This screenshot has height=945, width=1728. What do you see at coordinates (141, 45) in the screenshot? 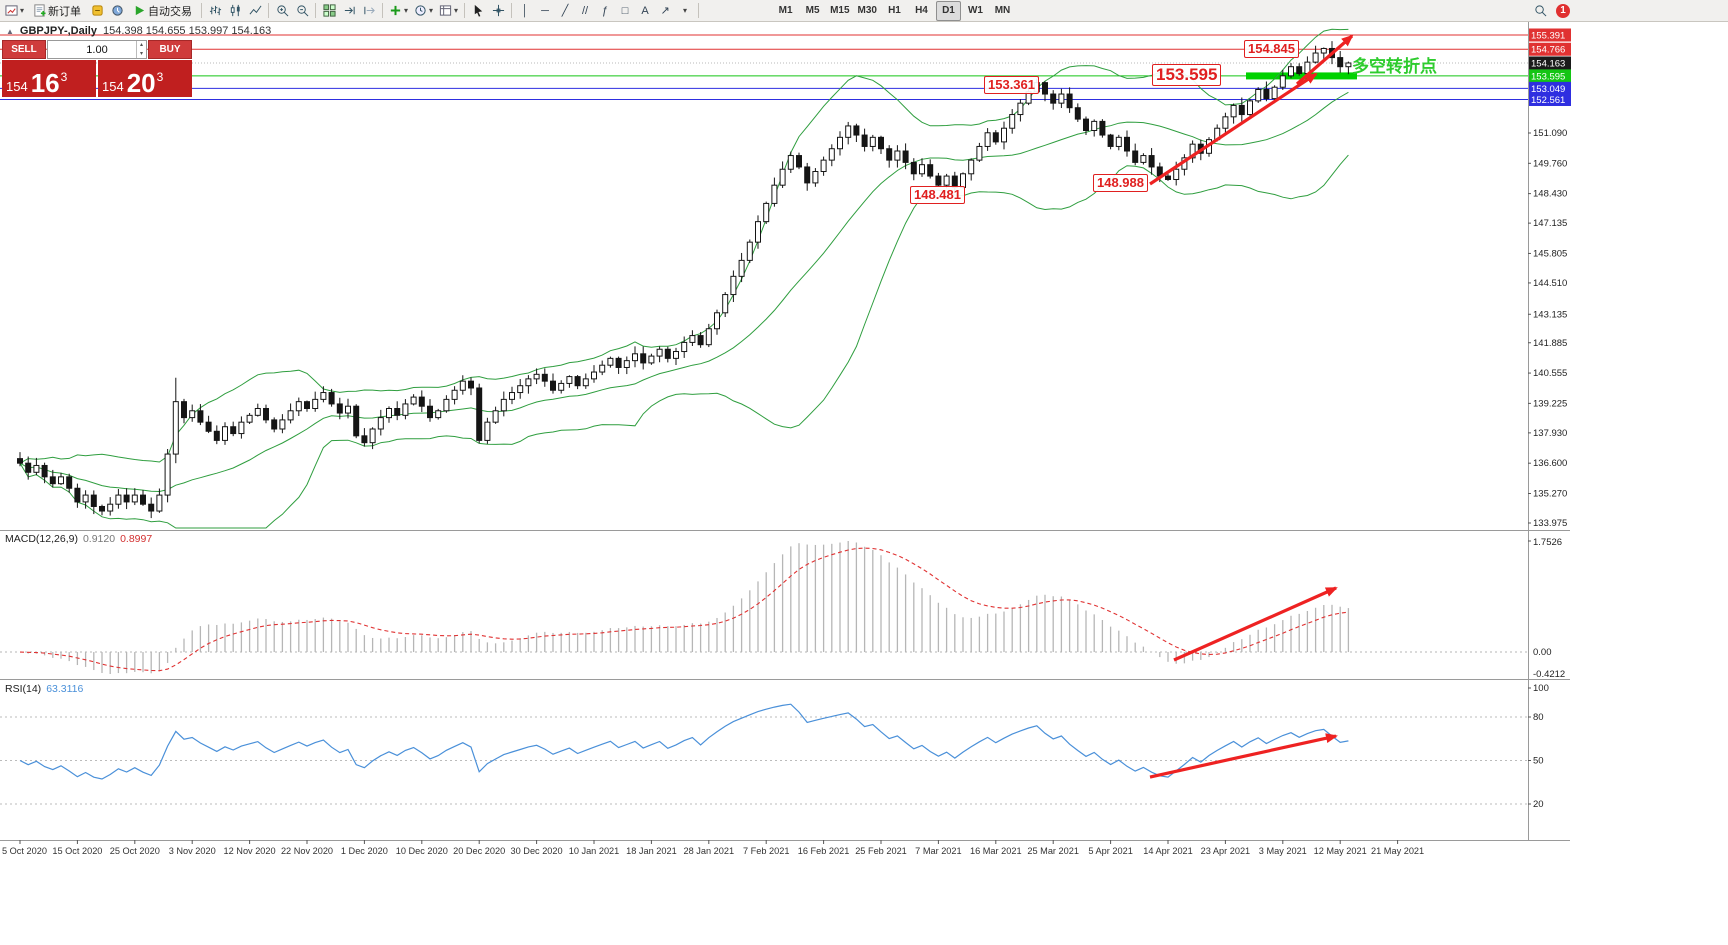
I see `volume-increase-button: ▴` at bounding box center [141, 45].